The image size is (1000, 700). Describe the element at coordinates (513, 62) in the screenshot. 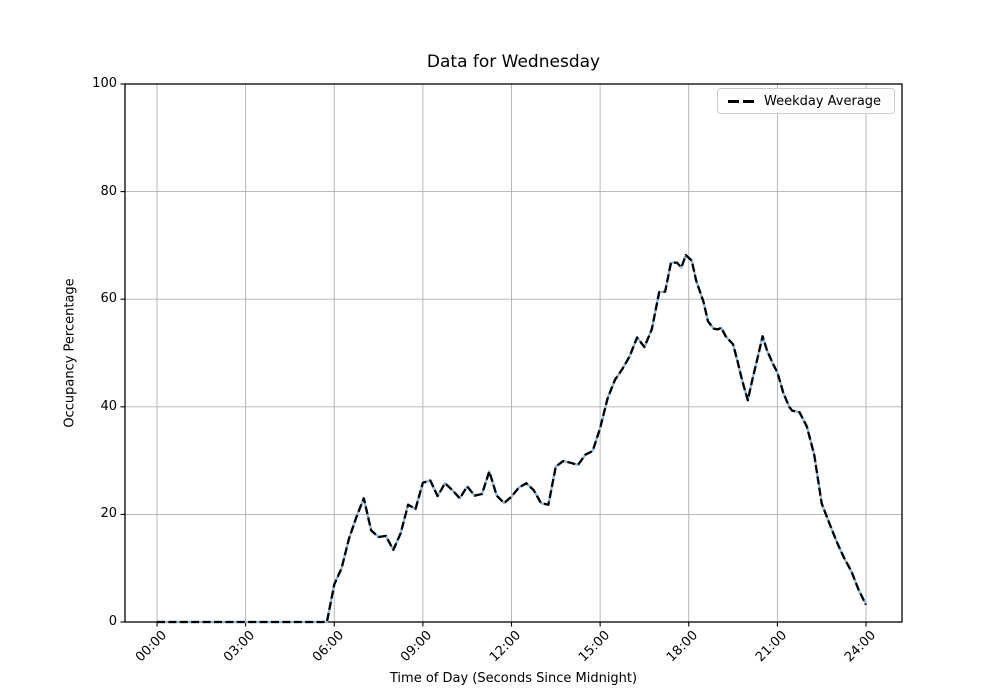

I see `chart-title: Data for Wednesday` at that location.